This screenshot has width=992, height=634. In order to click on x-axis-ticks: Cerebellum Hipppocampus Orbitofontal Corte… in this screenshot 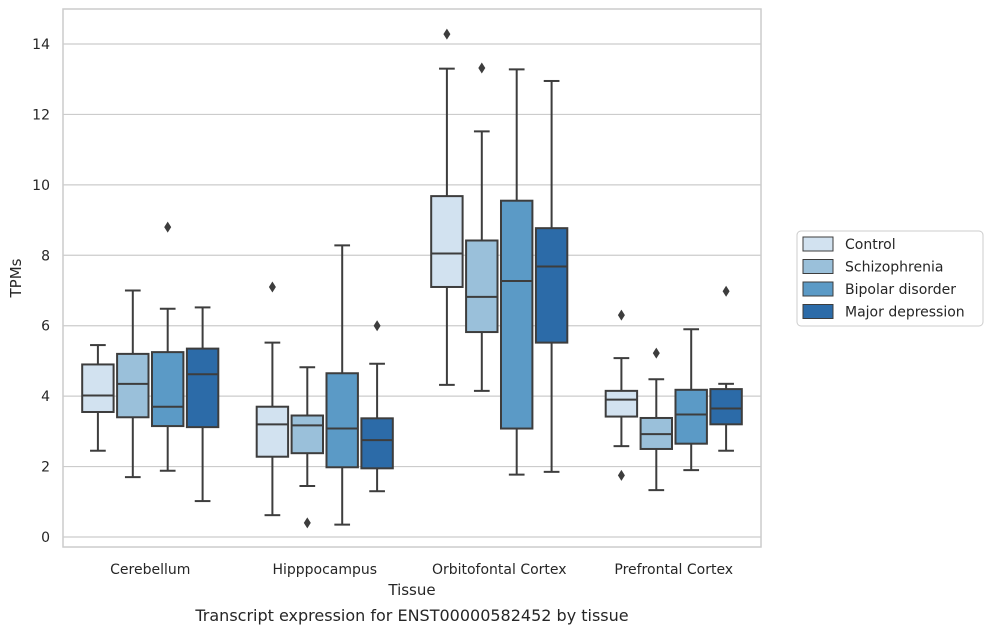, I will do `click(421, 570)`.